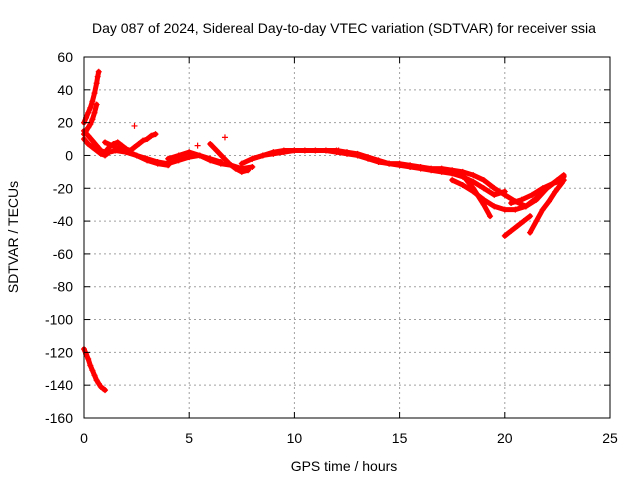  What do you see at coordinates (229, 157) in the screenshot?
I see `series-arc-swoop` at bounding box center [229, 157].